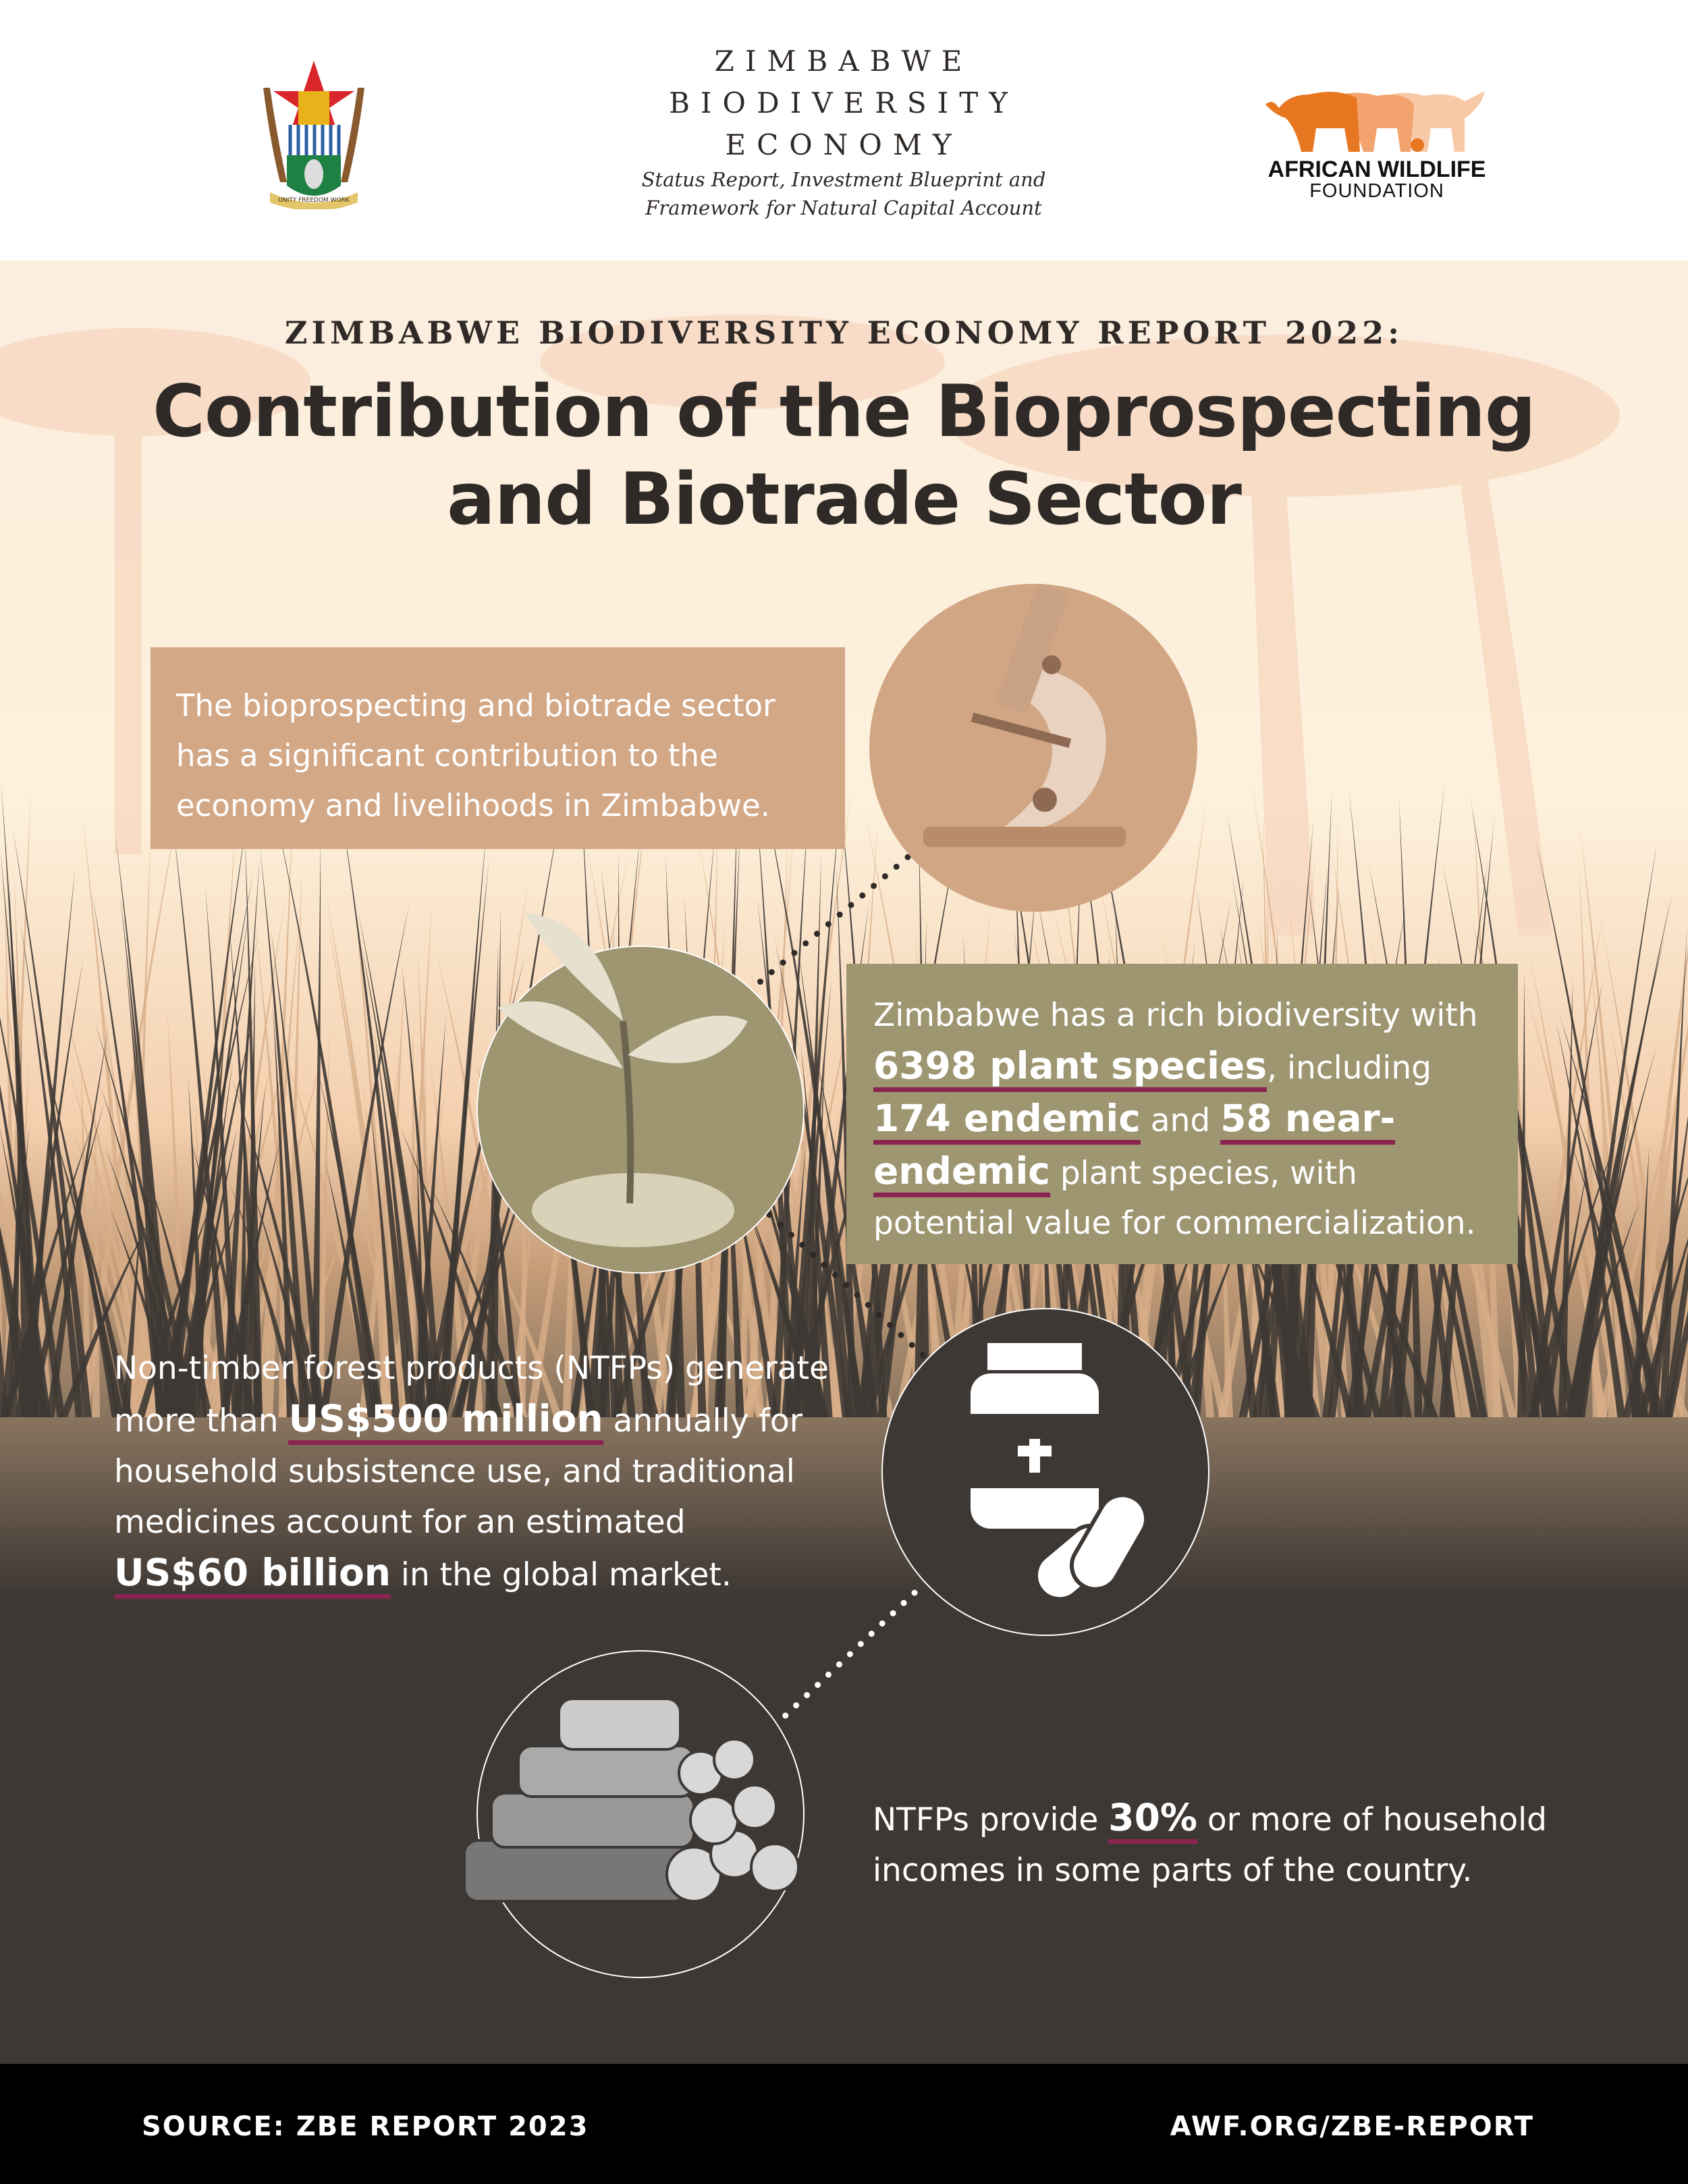 This screenshot has height=2184, width=1688. Describe the element at coordinates (561, 1574) in the screenshot. I see `text: in the global market.` at that location.